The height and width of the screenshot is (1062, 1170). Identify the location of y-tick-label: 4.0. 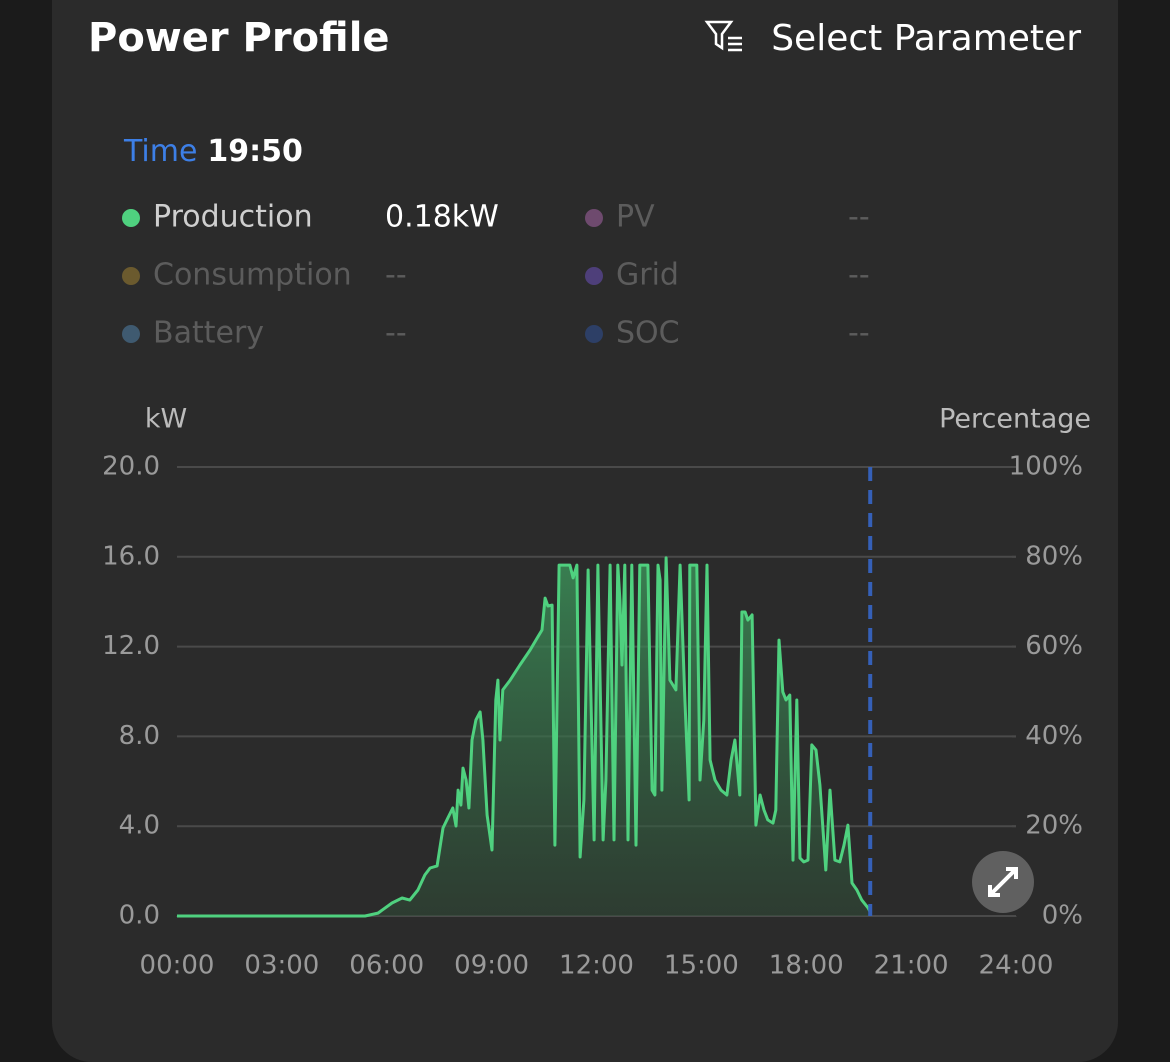
(139, 826).